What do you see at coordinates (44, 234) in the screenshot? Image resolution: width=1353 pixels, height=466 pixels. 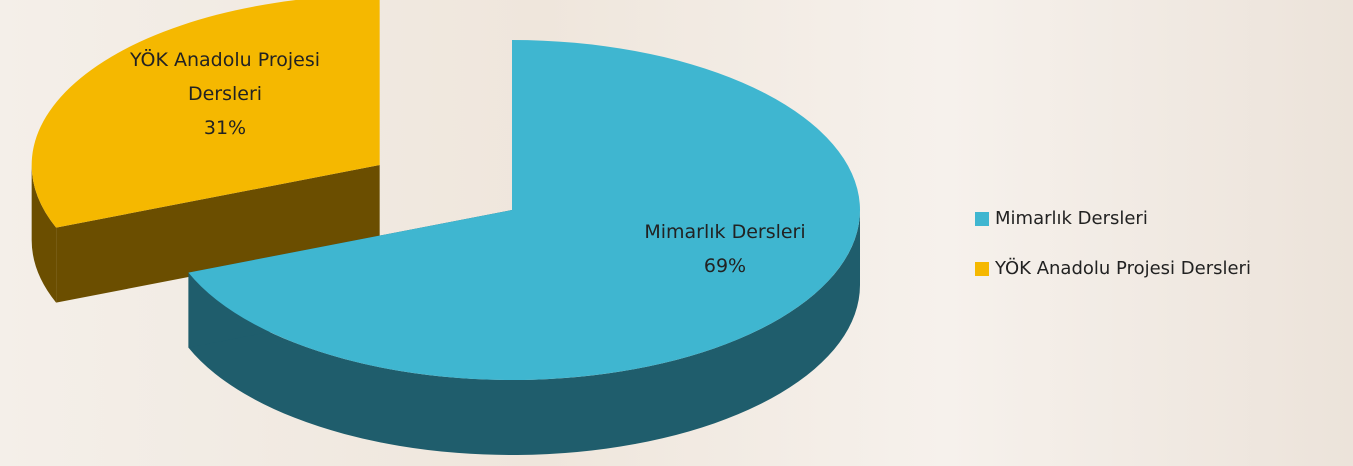 I see `slice-side` at bounding box center [44, 234].